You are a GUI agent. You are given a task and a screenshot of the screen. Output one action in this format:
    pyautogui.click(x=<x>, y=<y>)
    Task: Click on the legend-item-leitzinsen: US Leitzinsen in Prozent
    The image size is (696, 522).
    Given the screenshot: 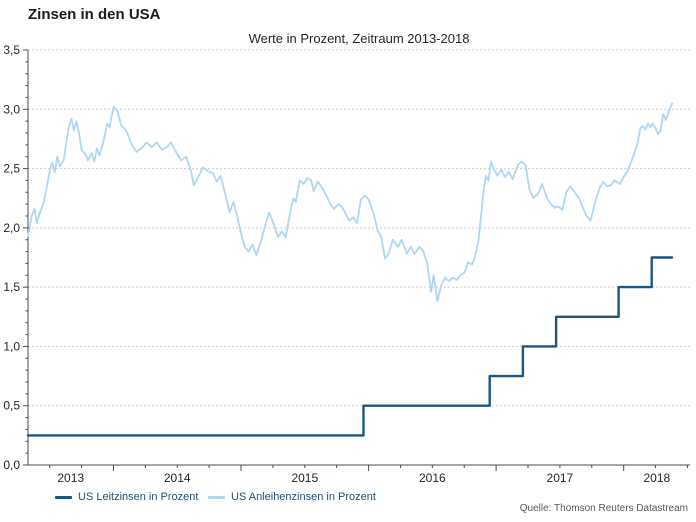 What is the action you would take?
    pyautogui.click(x=126, y=497)
    